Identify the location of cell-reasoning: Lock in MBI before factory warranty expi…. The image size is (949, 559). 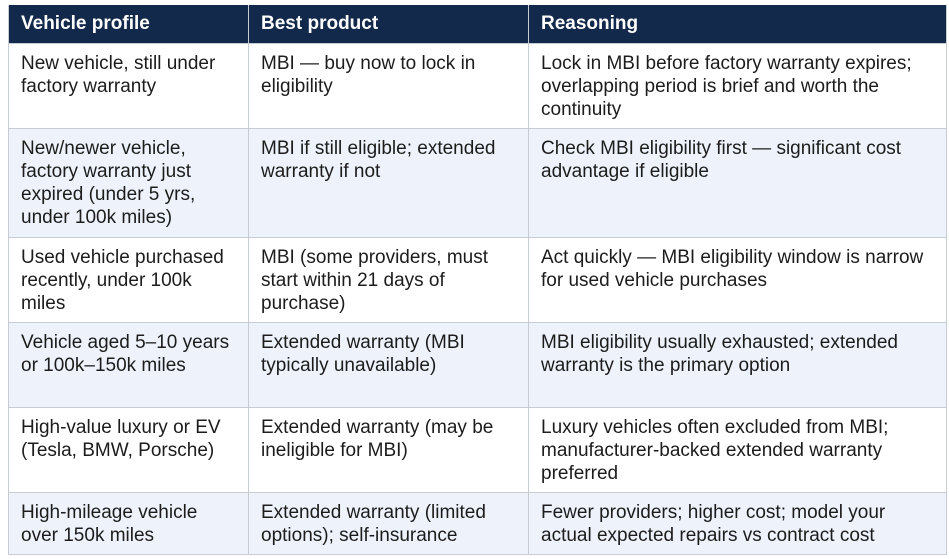
(737, 86).